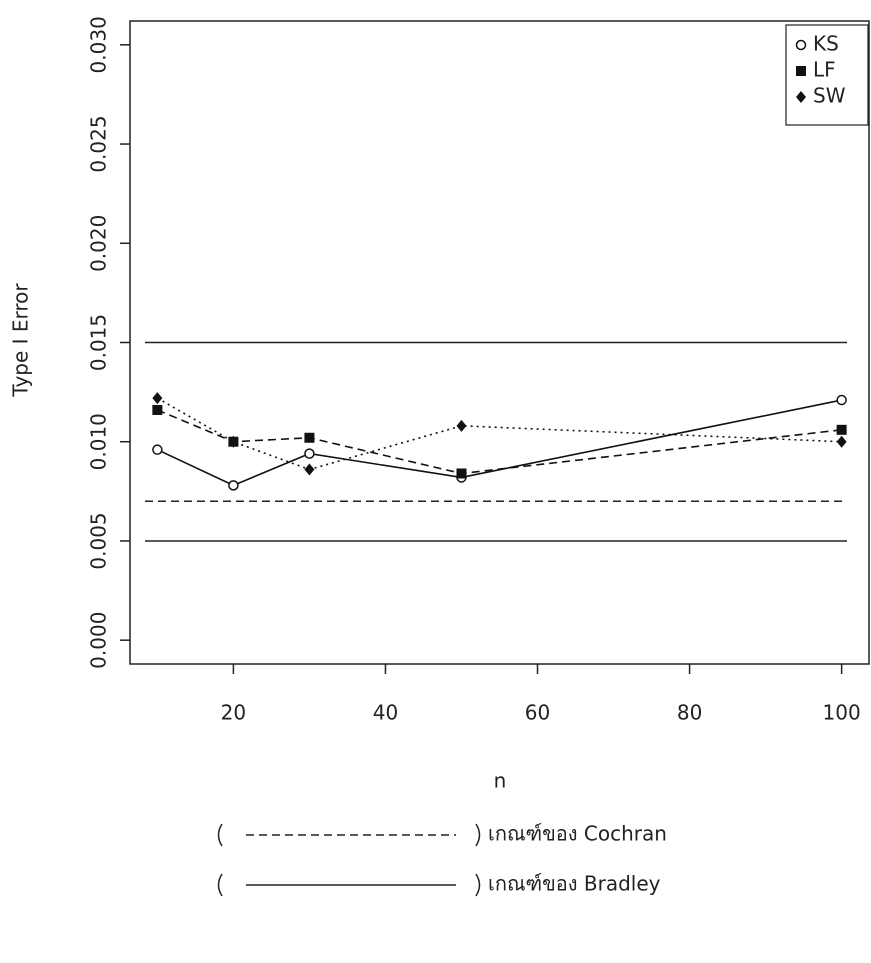 The width and height of the screenshot is (871, 963). What do you see at coordinates (500, 781) in the screenshot?
I see `x-axis-label: n` at bounding box center [500, 781].